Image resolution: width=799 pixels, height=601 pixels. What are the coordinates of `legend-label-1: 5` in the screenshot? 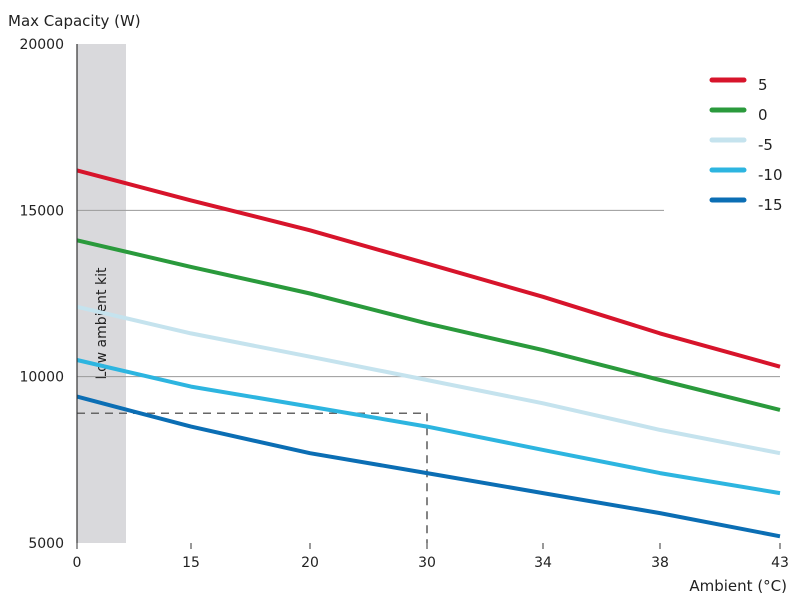 It's located at (763, 85).